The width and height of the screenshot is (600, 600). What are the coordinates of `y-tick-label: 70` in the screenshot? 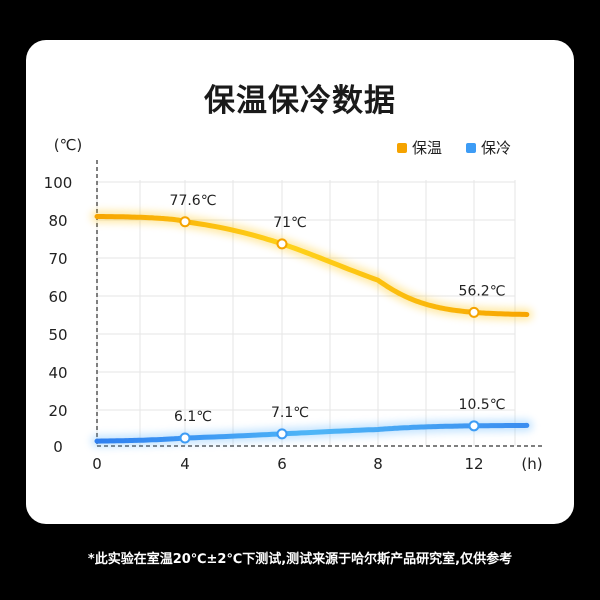 It's located at (57, 259).